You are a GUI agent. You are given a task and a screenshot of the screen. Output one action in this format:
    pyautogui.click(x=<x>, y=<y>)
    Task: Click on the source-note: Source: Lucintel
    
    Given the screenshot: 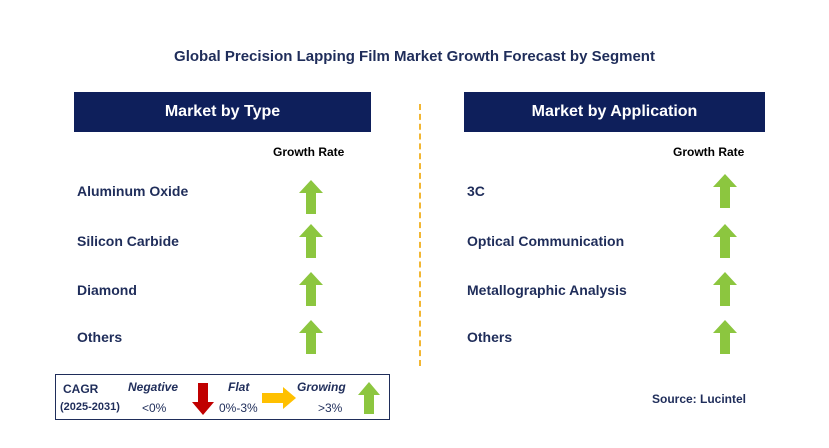 What is the action you would take?
    pyautogui.click(x=699, y=399)
    